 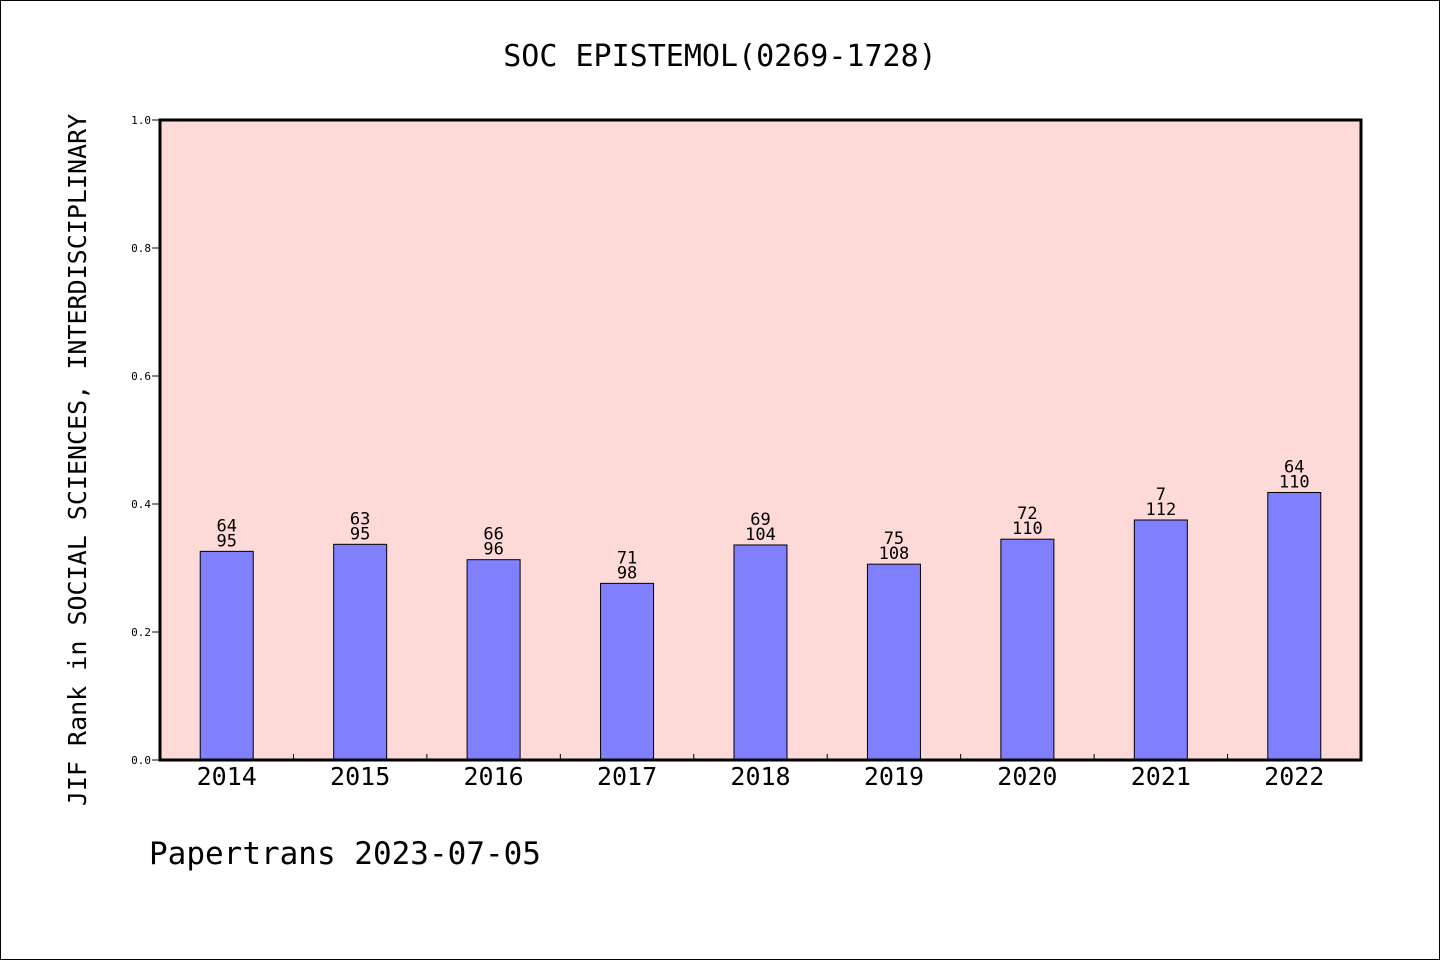 I want to click on bar-rank-label: 71, so click(x=627, y=558).